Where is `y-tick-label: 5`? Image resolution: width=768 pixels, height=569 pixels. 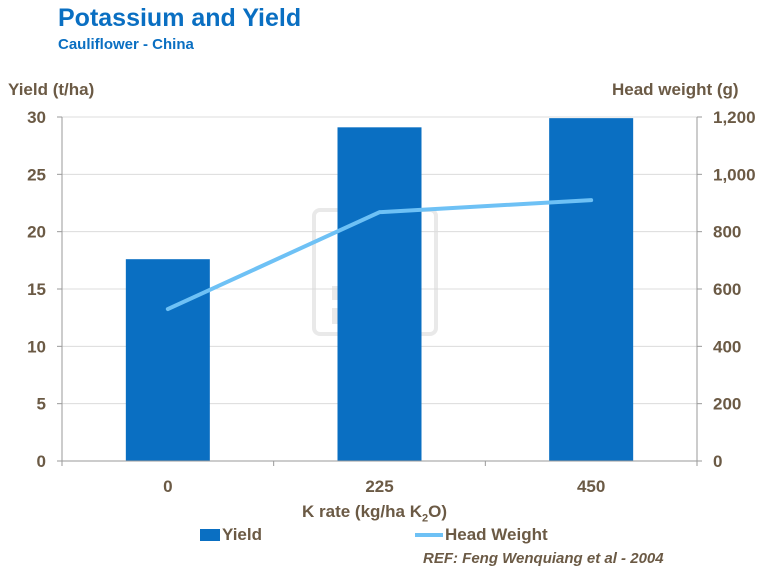
y-tick-label: 5 is located at coordinates (41, 404).